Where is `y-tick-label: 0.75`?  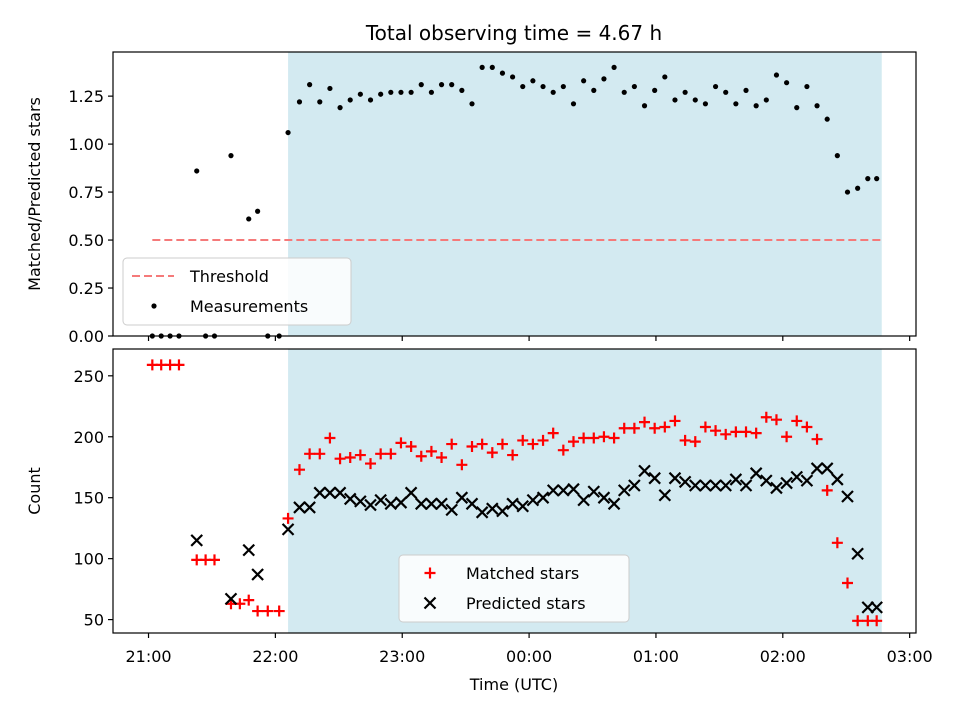
y-tick-label: 0.75 is located at coordinates (86, 192).